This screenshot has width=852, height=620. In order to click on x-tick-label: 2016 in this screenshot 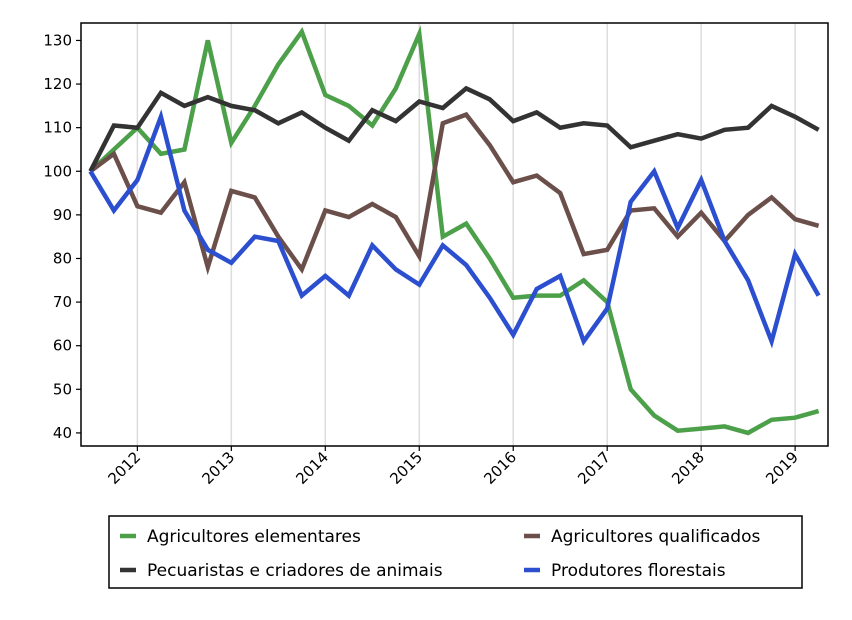, I will do `click(500, 468)`.